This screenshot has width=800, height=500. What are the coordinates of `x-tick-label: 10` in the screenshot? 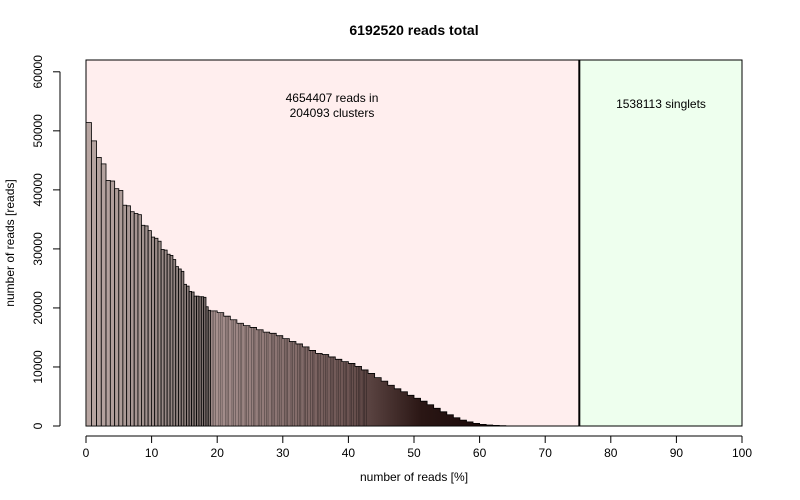 It's located at (152, 453).